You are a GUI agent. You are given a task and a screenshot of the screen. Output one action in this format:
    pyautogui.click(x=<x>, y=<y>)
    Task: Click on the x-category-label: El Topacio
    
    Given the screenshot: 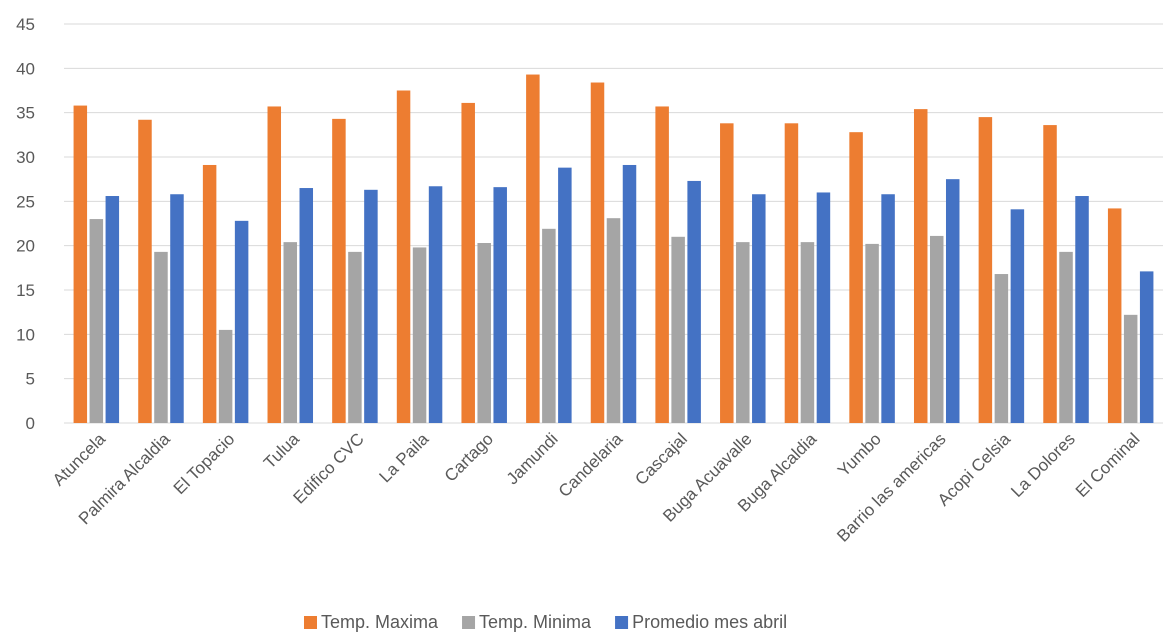 What is the action you would take?
    pyautogui.click(x=204, y=463)
    